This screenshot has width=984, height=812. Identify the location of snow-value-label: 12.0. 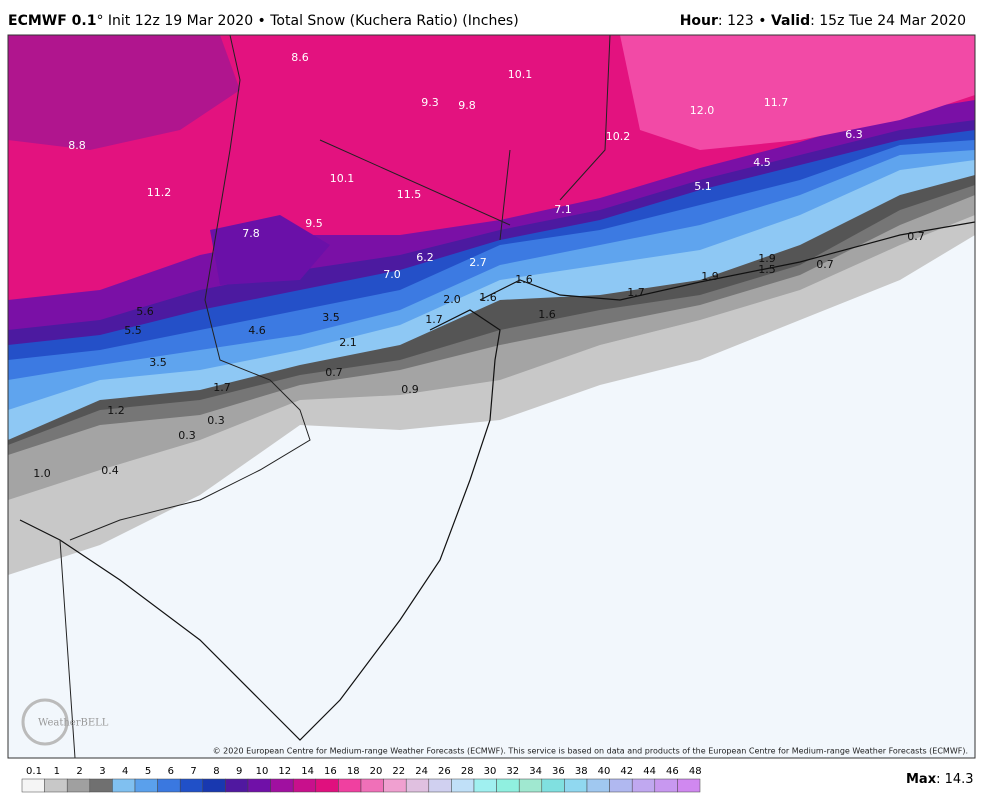
(702, 110).